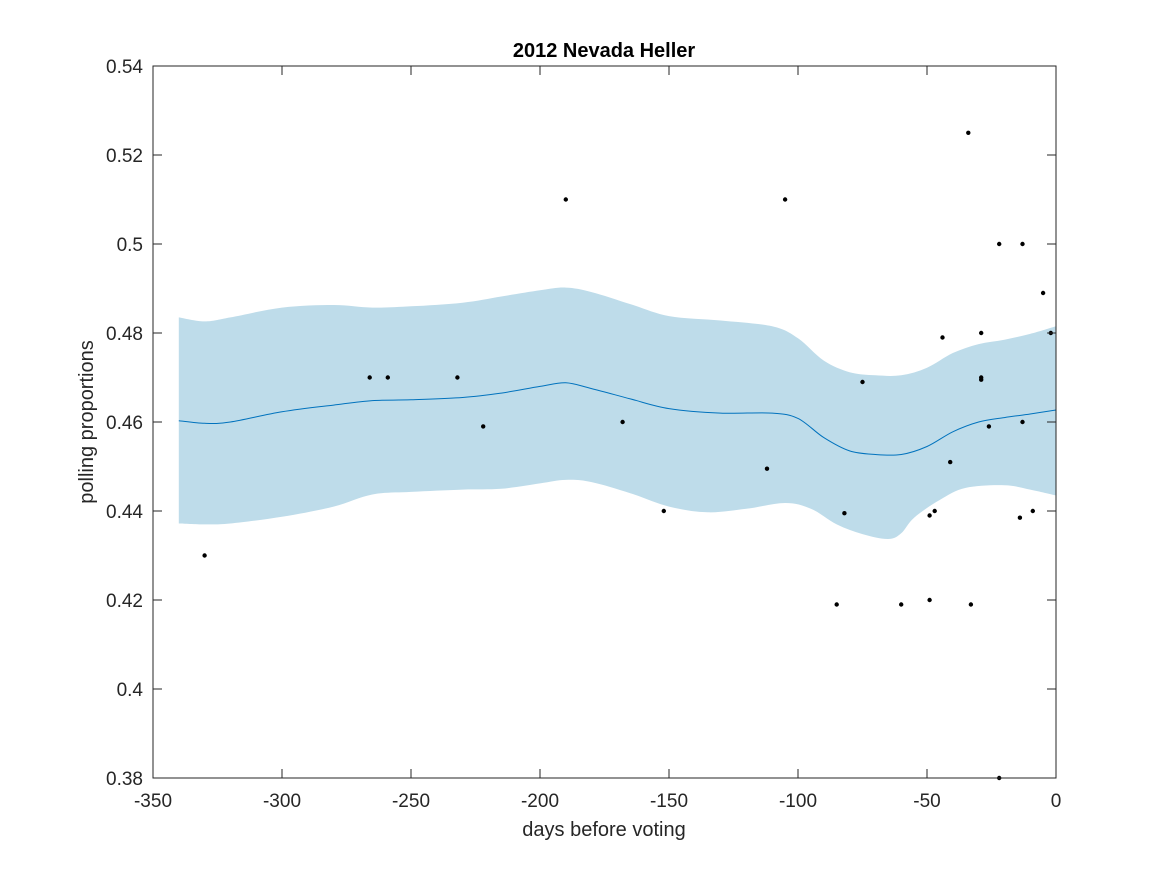  What do you see at coordinates (617, 419) in the screenshot?
I see `trend-line` at bounding box center [617, 419].